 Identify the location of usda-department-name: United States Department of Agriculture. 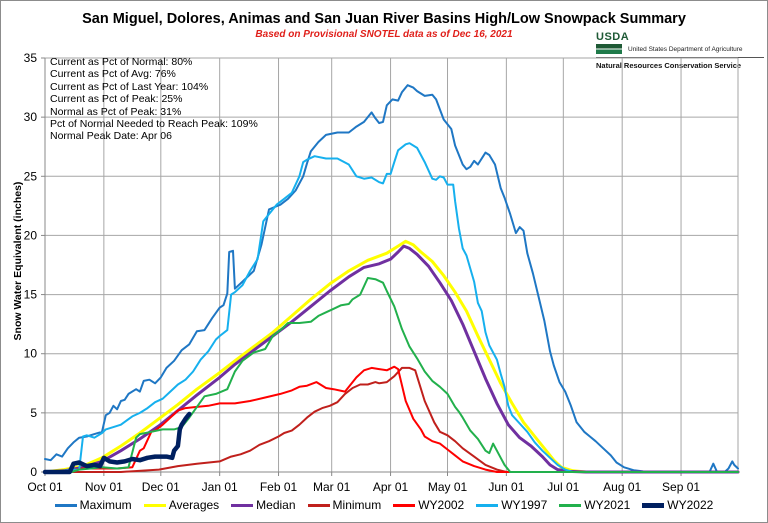
(685, 49).